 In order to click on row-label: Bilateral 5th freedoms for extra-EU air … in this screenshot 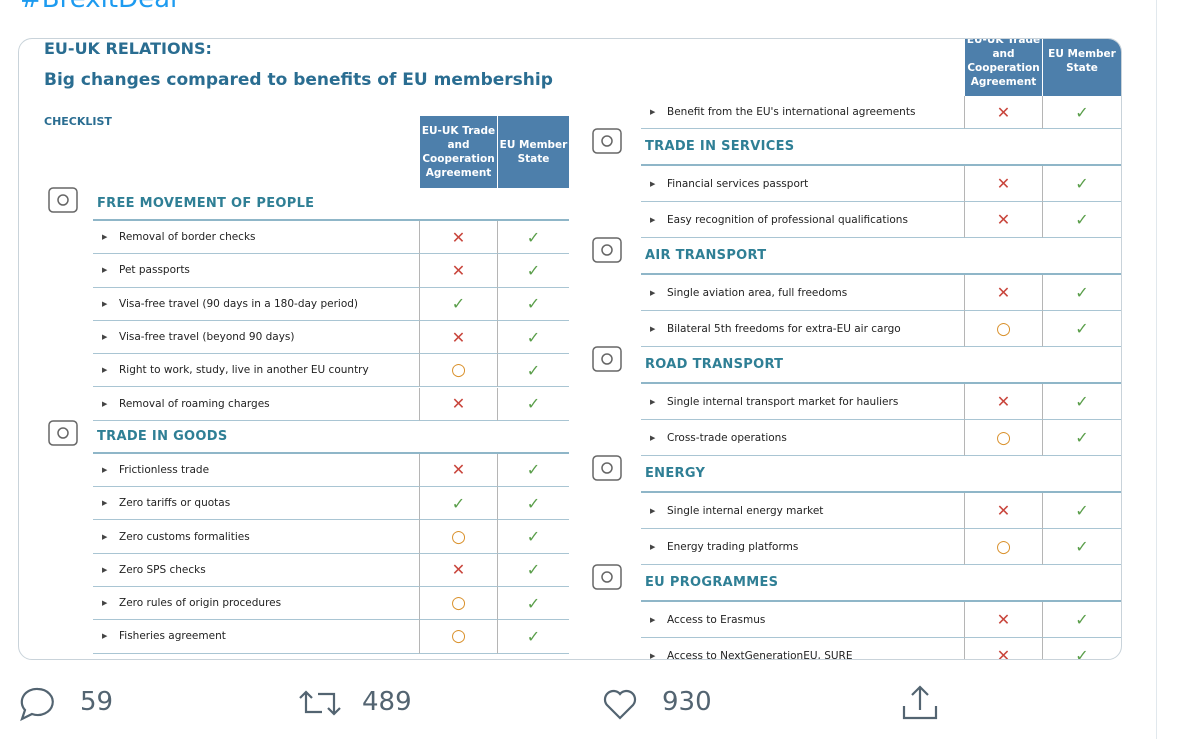, I will do `click(802, 329)`.